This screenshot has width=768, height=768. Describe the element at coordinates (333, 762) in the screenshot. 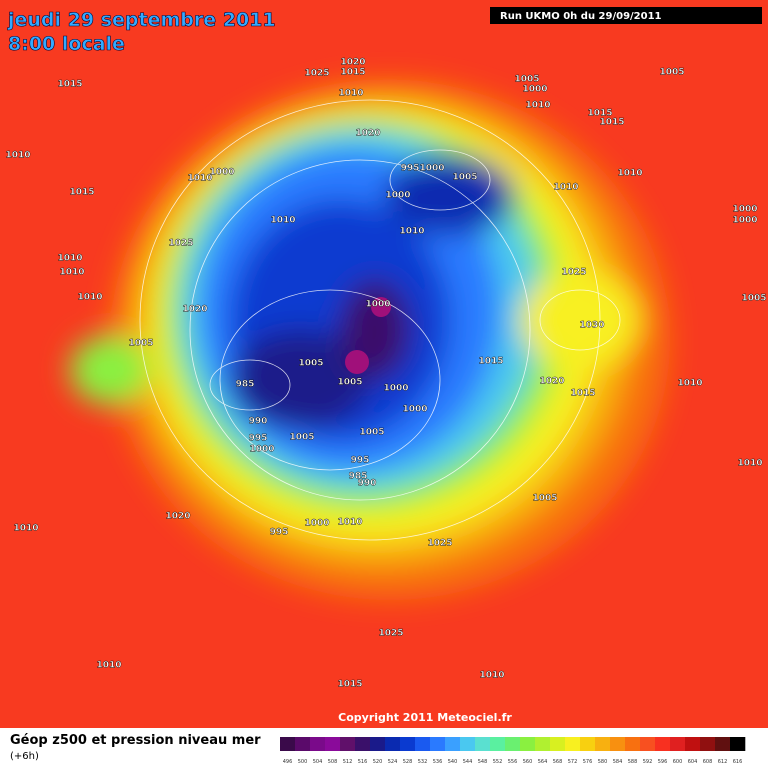

I see `scale-label: 508` at that location.